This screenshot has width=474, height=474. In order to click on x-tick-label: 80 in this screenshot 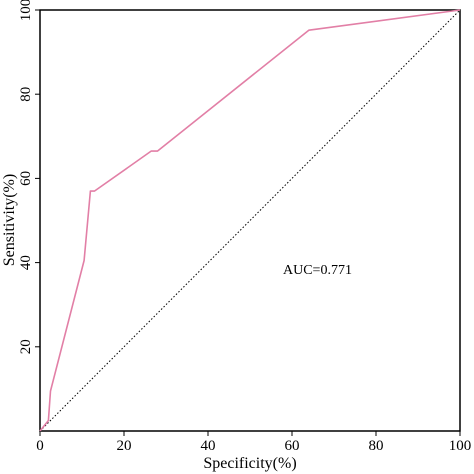, I will do `click(376, 446)`.